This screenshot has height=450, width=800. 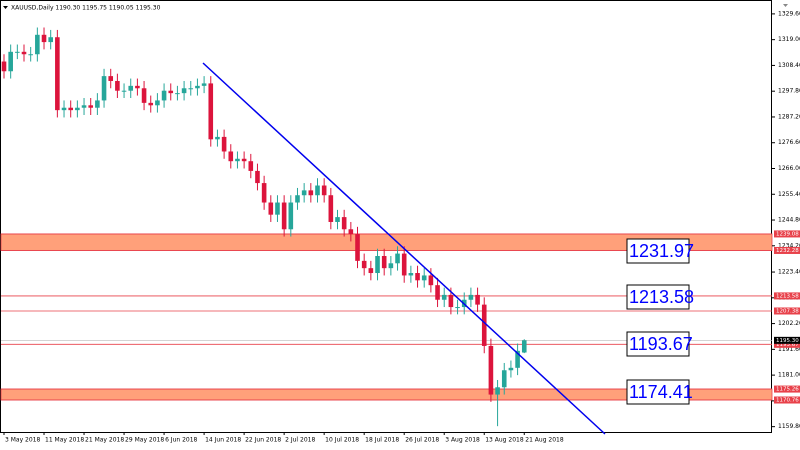 I want to click on y-tick-label: 1297.80, so click(x=789, y=91).